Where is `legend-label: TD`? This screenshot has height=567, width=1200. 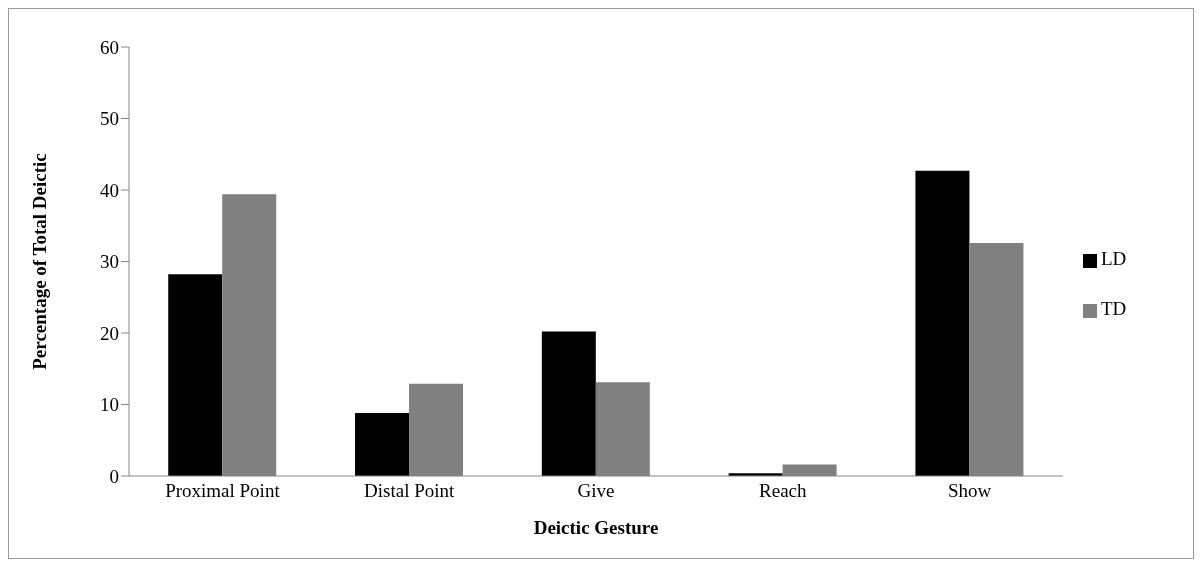
legend-label: TD is located at coordinates (1114, 308).